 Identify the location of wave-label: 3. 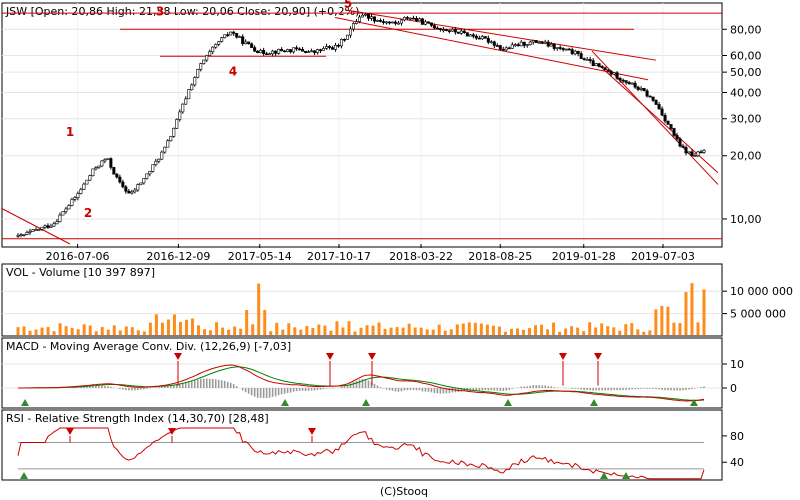
(160, 11).